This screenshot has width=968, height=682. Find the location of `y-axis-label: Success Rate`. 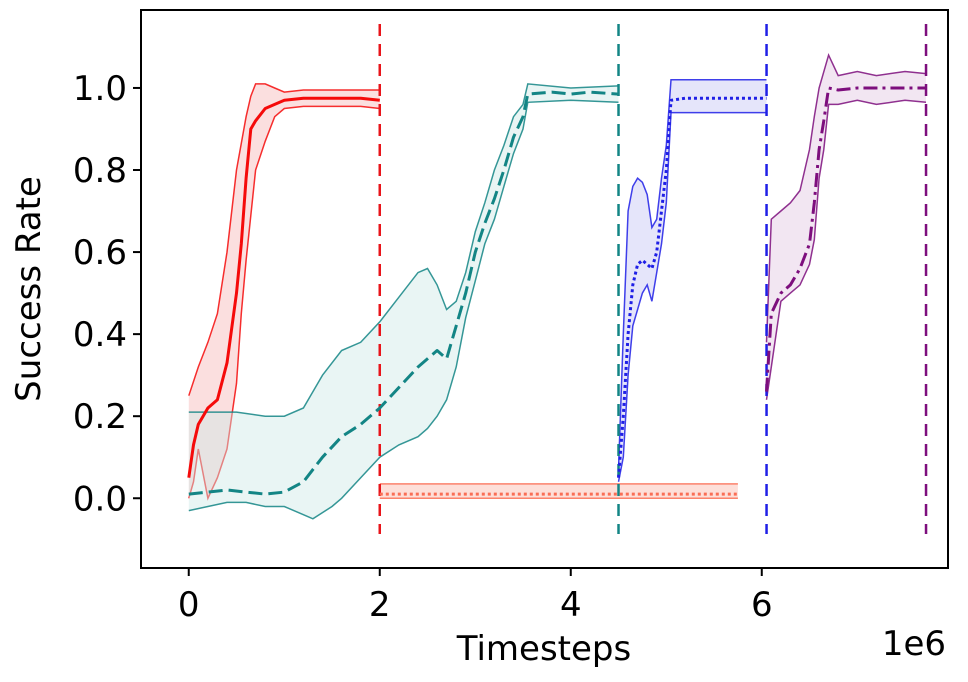

y-axis-label: Success Rate is located at coordinates (29, 289).